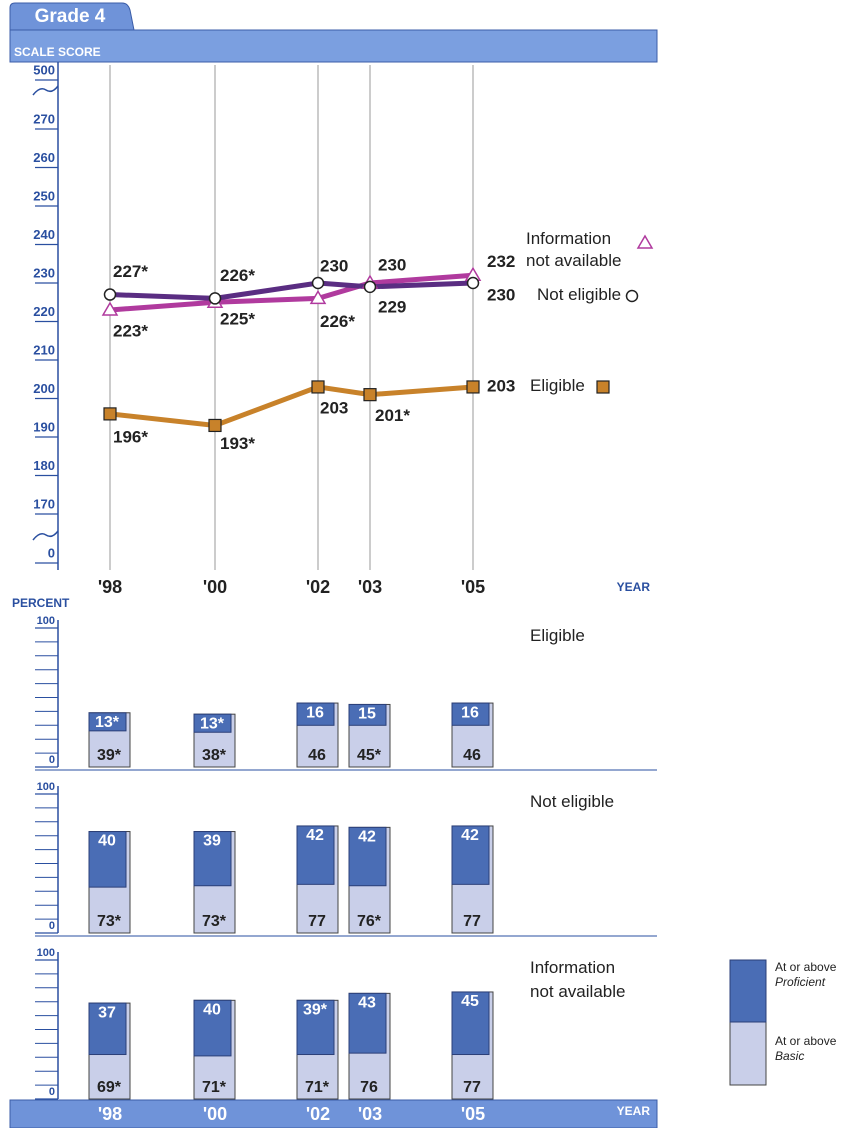 The width and height of the screenshot is (852, 1128). I want to click on data-label: 69*, so click(109, 1087).